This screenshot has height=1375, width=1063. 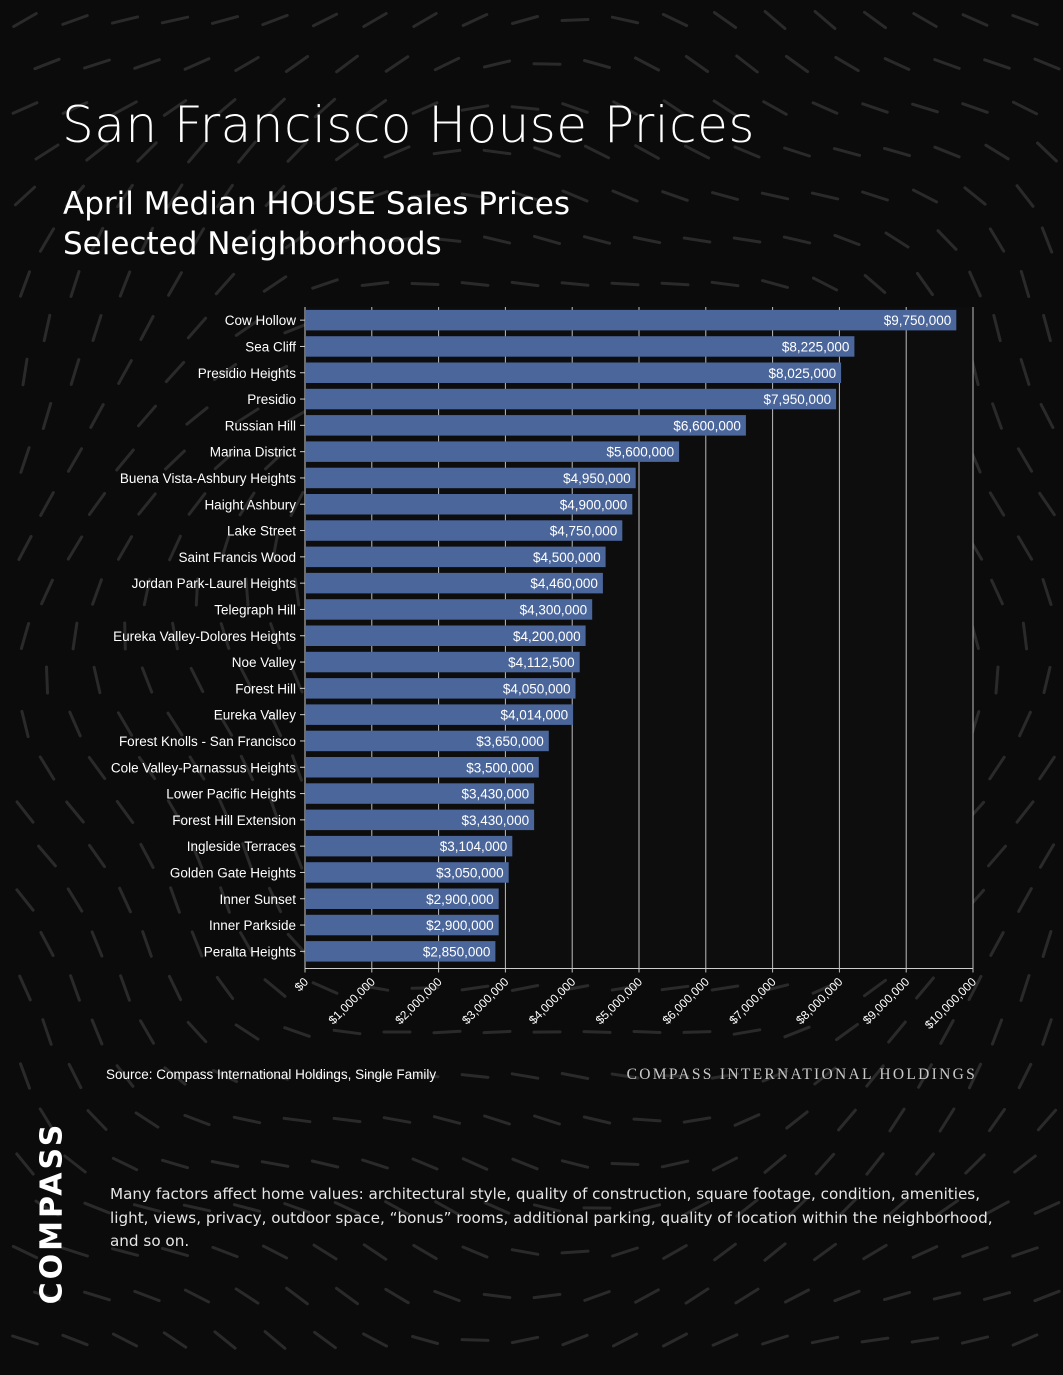 I want to click on page-title: San Francisco House Prices, so click(x=408, y=125).